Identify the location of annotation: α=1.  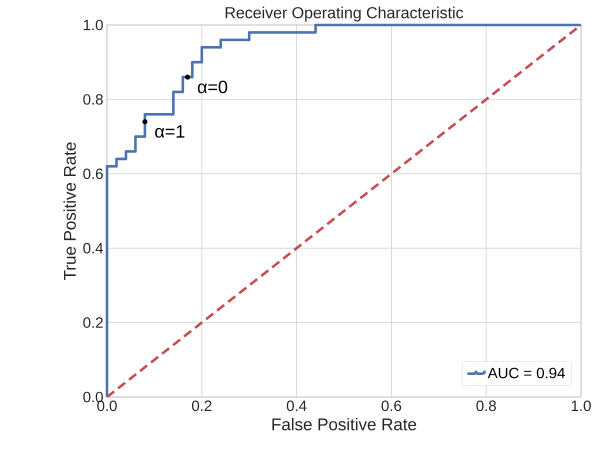
(169, 131).